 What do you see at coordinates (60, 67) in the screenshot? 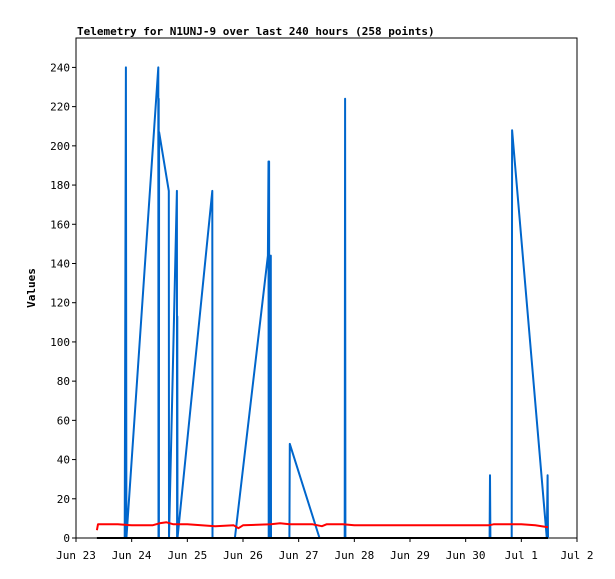
I see `y-tick-label: 240` at bounding box center [60, 67].